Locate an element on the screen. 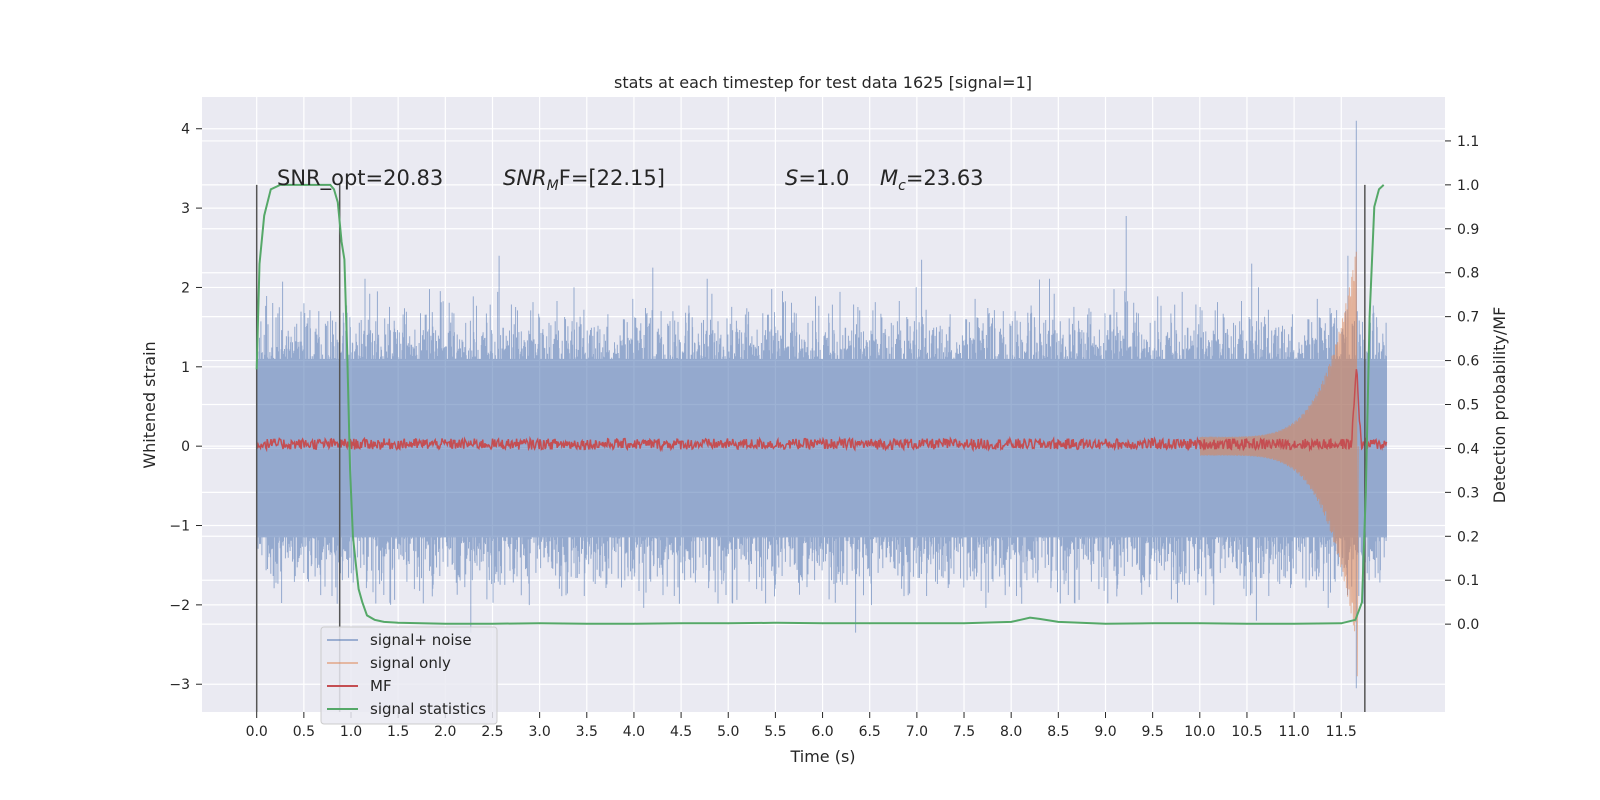 This screenshot has height=800, width=1600. x-tick-label: 10.0 is located at coordinates (1199, 732).